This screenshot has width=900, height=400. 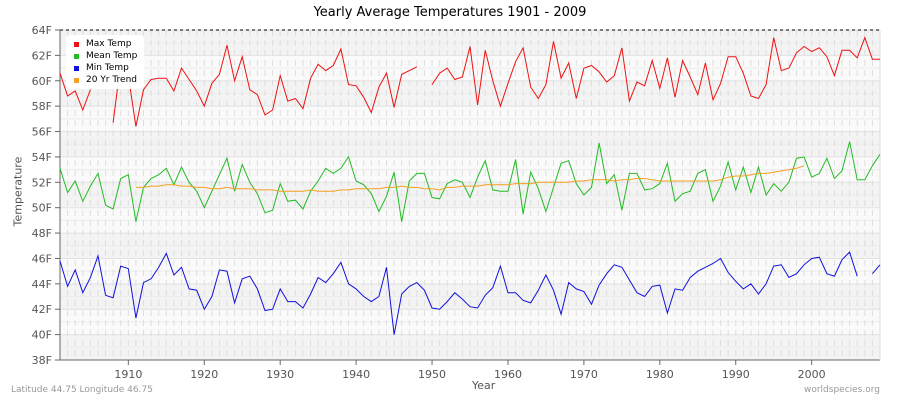 I want to click on x-tick-label: 2000, so click(x=812, y=374).